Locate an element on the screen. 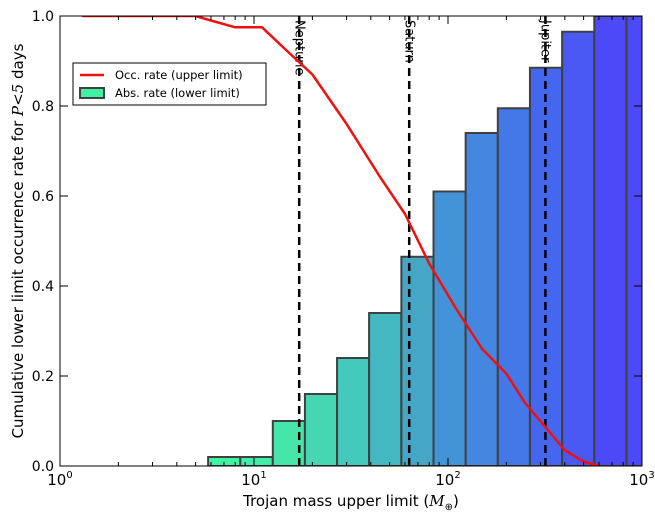 This screenshot has width=655, height=513. x-tick-label: 10² is located at coordinates (447, 479).